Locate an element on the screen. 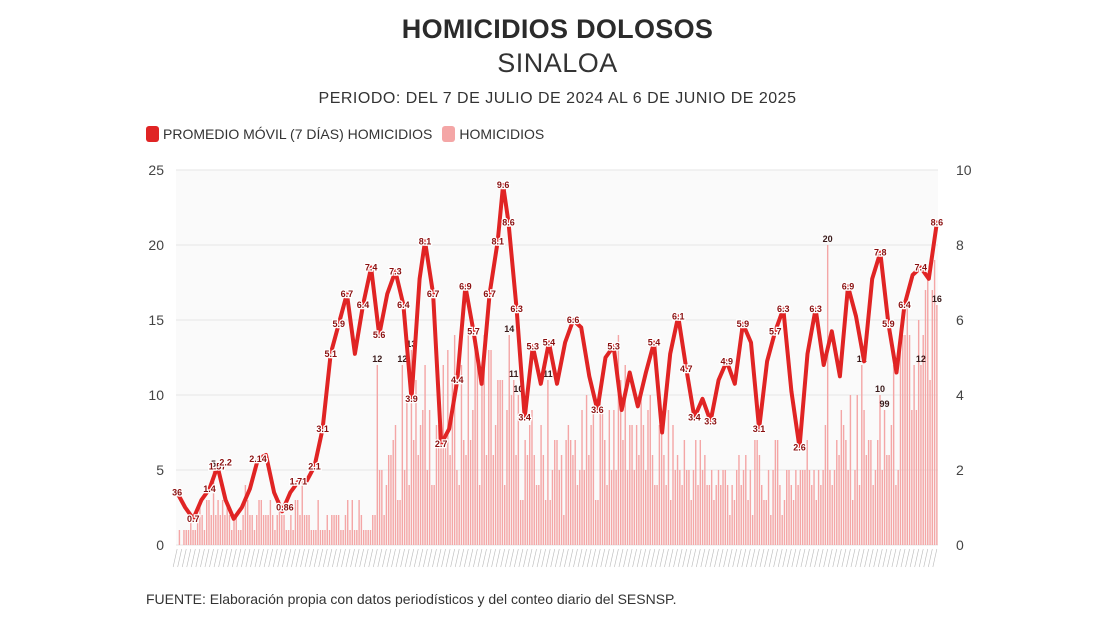 This screenshot has height=630, width=1115. moving-average-value-label: 7.4 is located at coordinates (920, 268).